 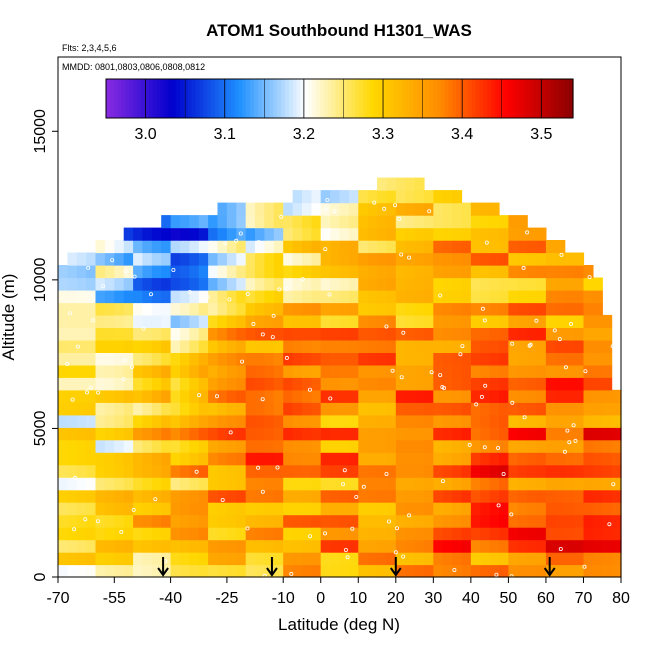 What do you see at coordinates (396, 598) in the screenshot?
I see `x-tick-label: 20` at bounding box center [396, 598].